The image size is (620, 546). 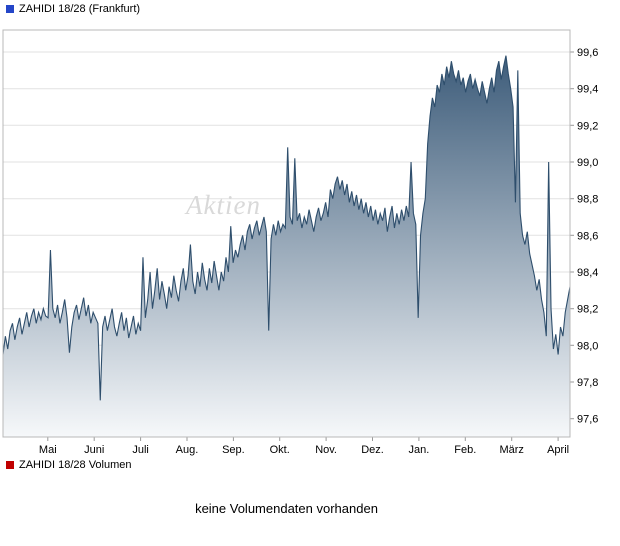 What do you see at coordinates (587, 90) in the screenshot?
I see `y-tick-label: 99,4` at bounding box center [587, 90].